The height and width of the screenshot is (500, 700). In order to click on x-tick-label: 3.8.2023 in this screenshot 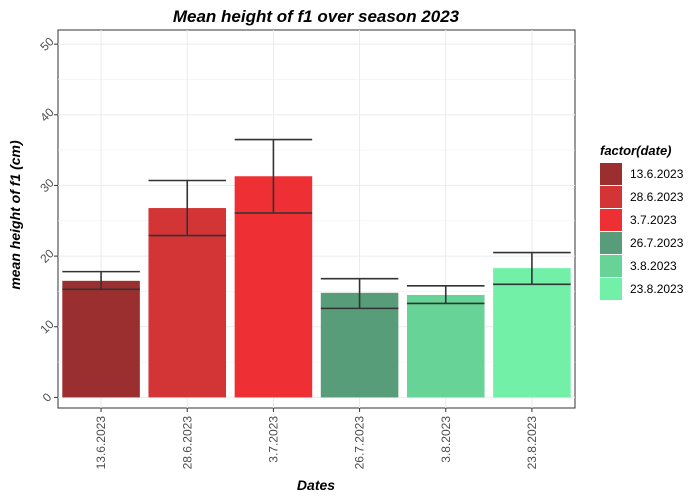, I will do `click(446, 439)`.